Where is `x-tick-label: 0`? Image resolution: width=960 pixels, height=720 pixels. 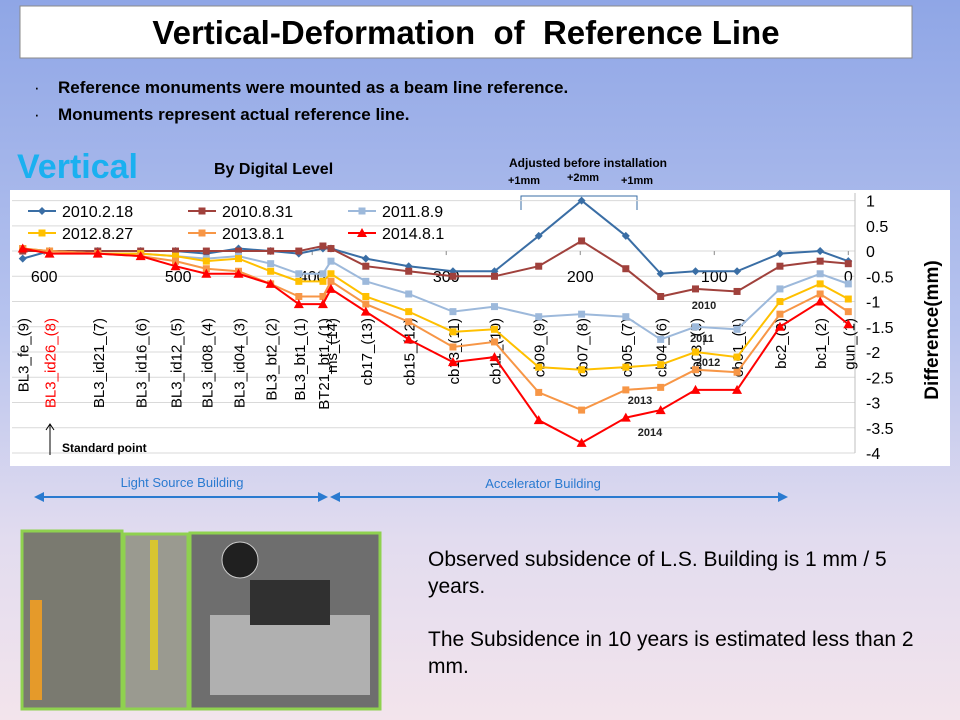 x-tick-label: 0 is located at coordinates (848, 277).